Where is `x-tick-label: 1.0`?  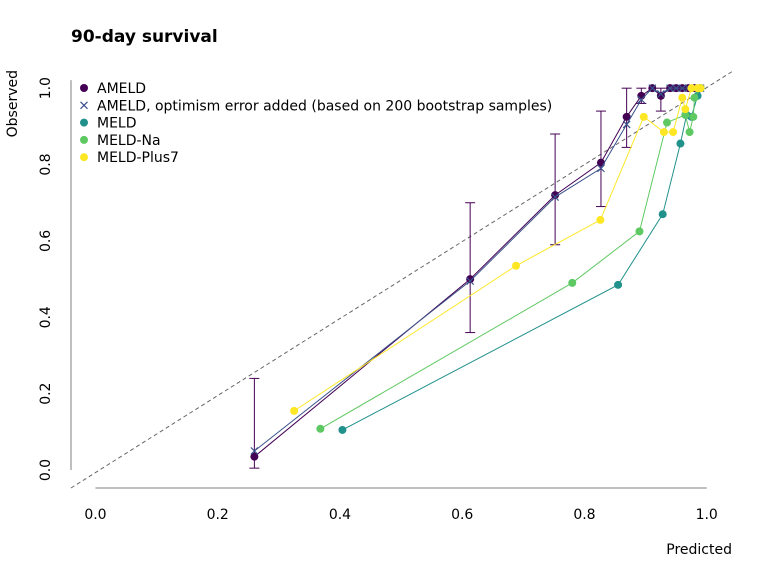 x-tick-label: 1.0 is located at coordinates (707, 515).